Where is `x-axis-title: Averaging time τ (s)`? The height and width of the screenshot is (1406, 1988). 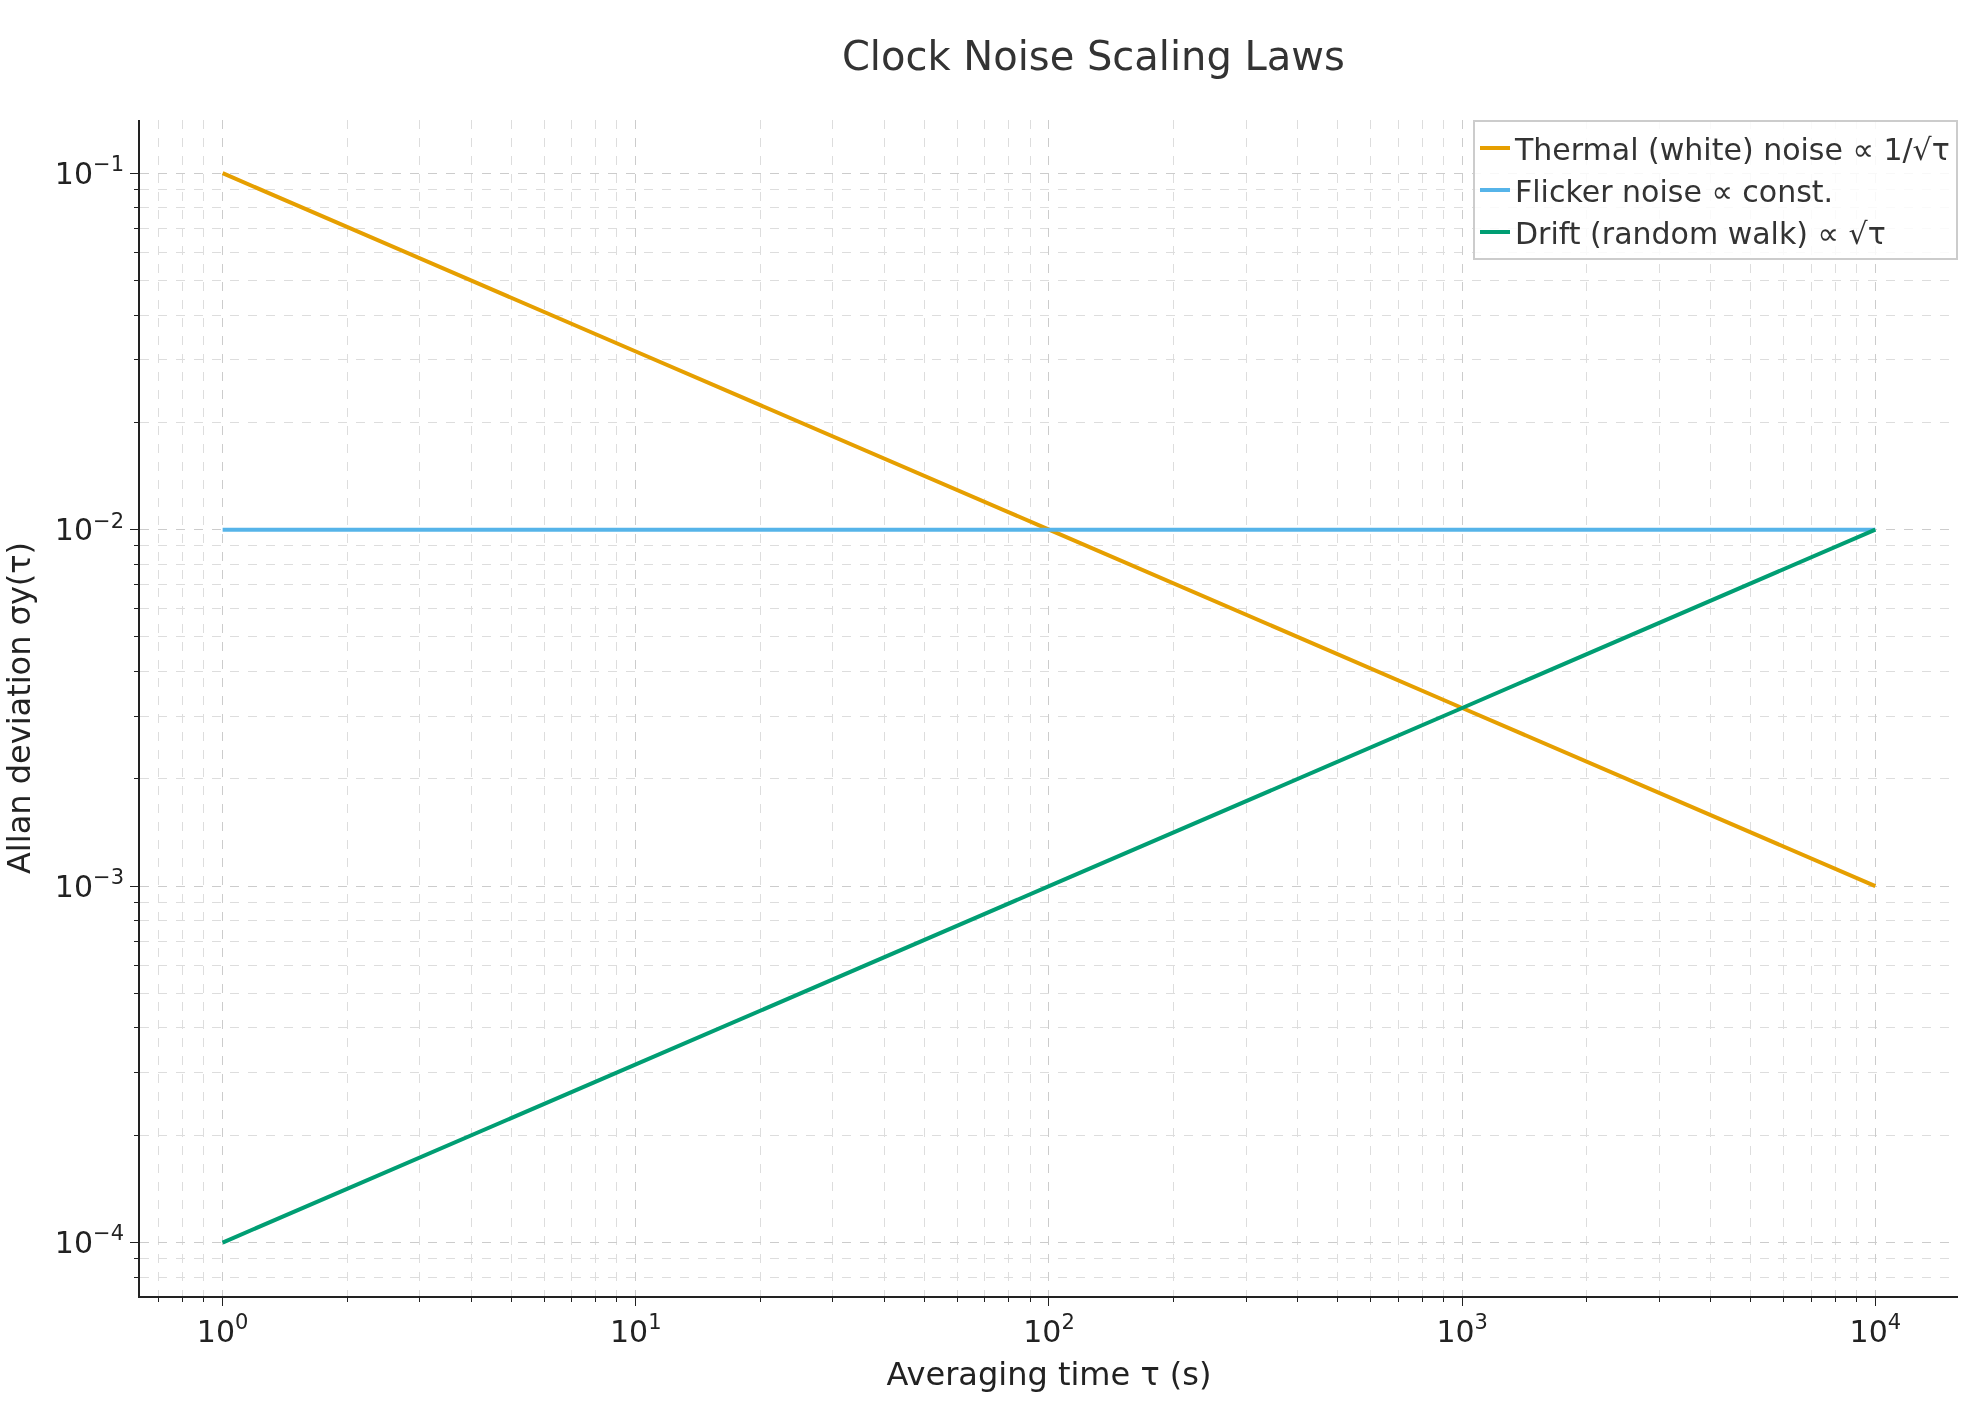
x-axis-title: Averaging time τ (s) is located at coordinates (1049, 1374).